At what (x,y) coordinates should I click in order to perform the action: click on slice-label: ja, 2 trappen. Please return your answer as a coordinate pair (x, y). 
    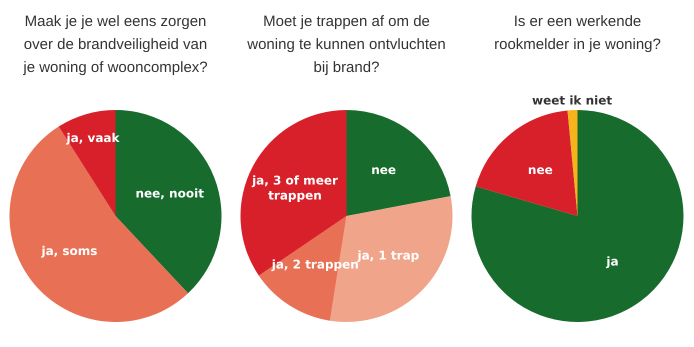
    Looking at the image, I should click on (314, 264).